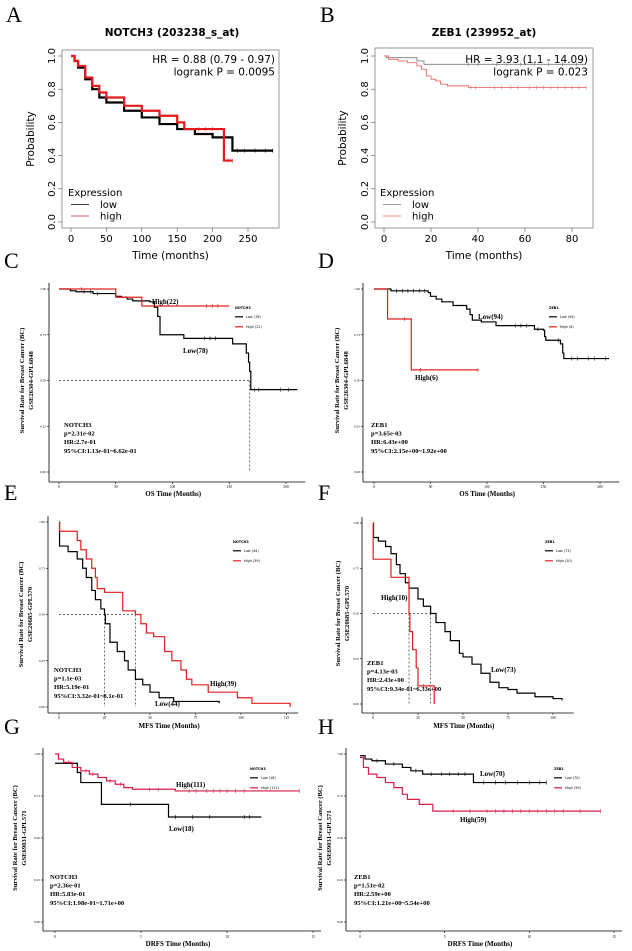 This screenshot has width=632, height=951. Describe the element at coordinates (268, 778) in the screenshot. I see `legend-item: Low (18)` at that location.